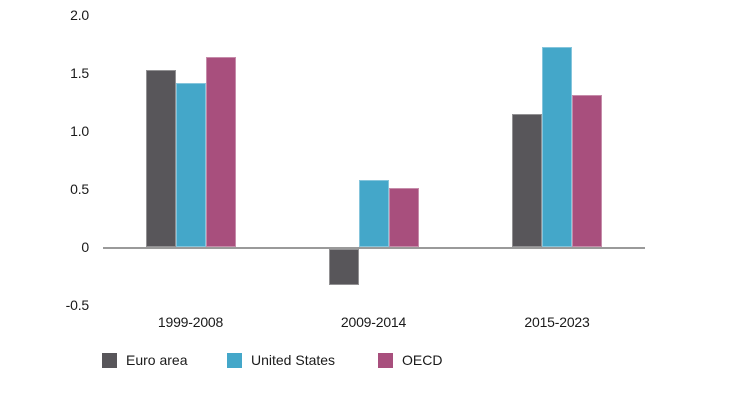  Describe the element at coordinates (190, 165) in the screenshot. I see `bar-united-states-1999-2008` at that location.